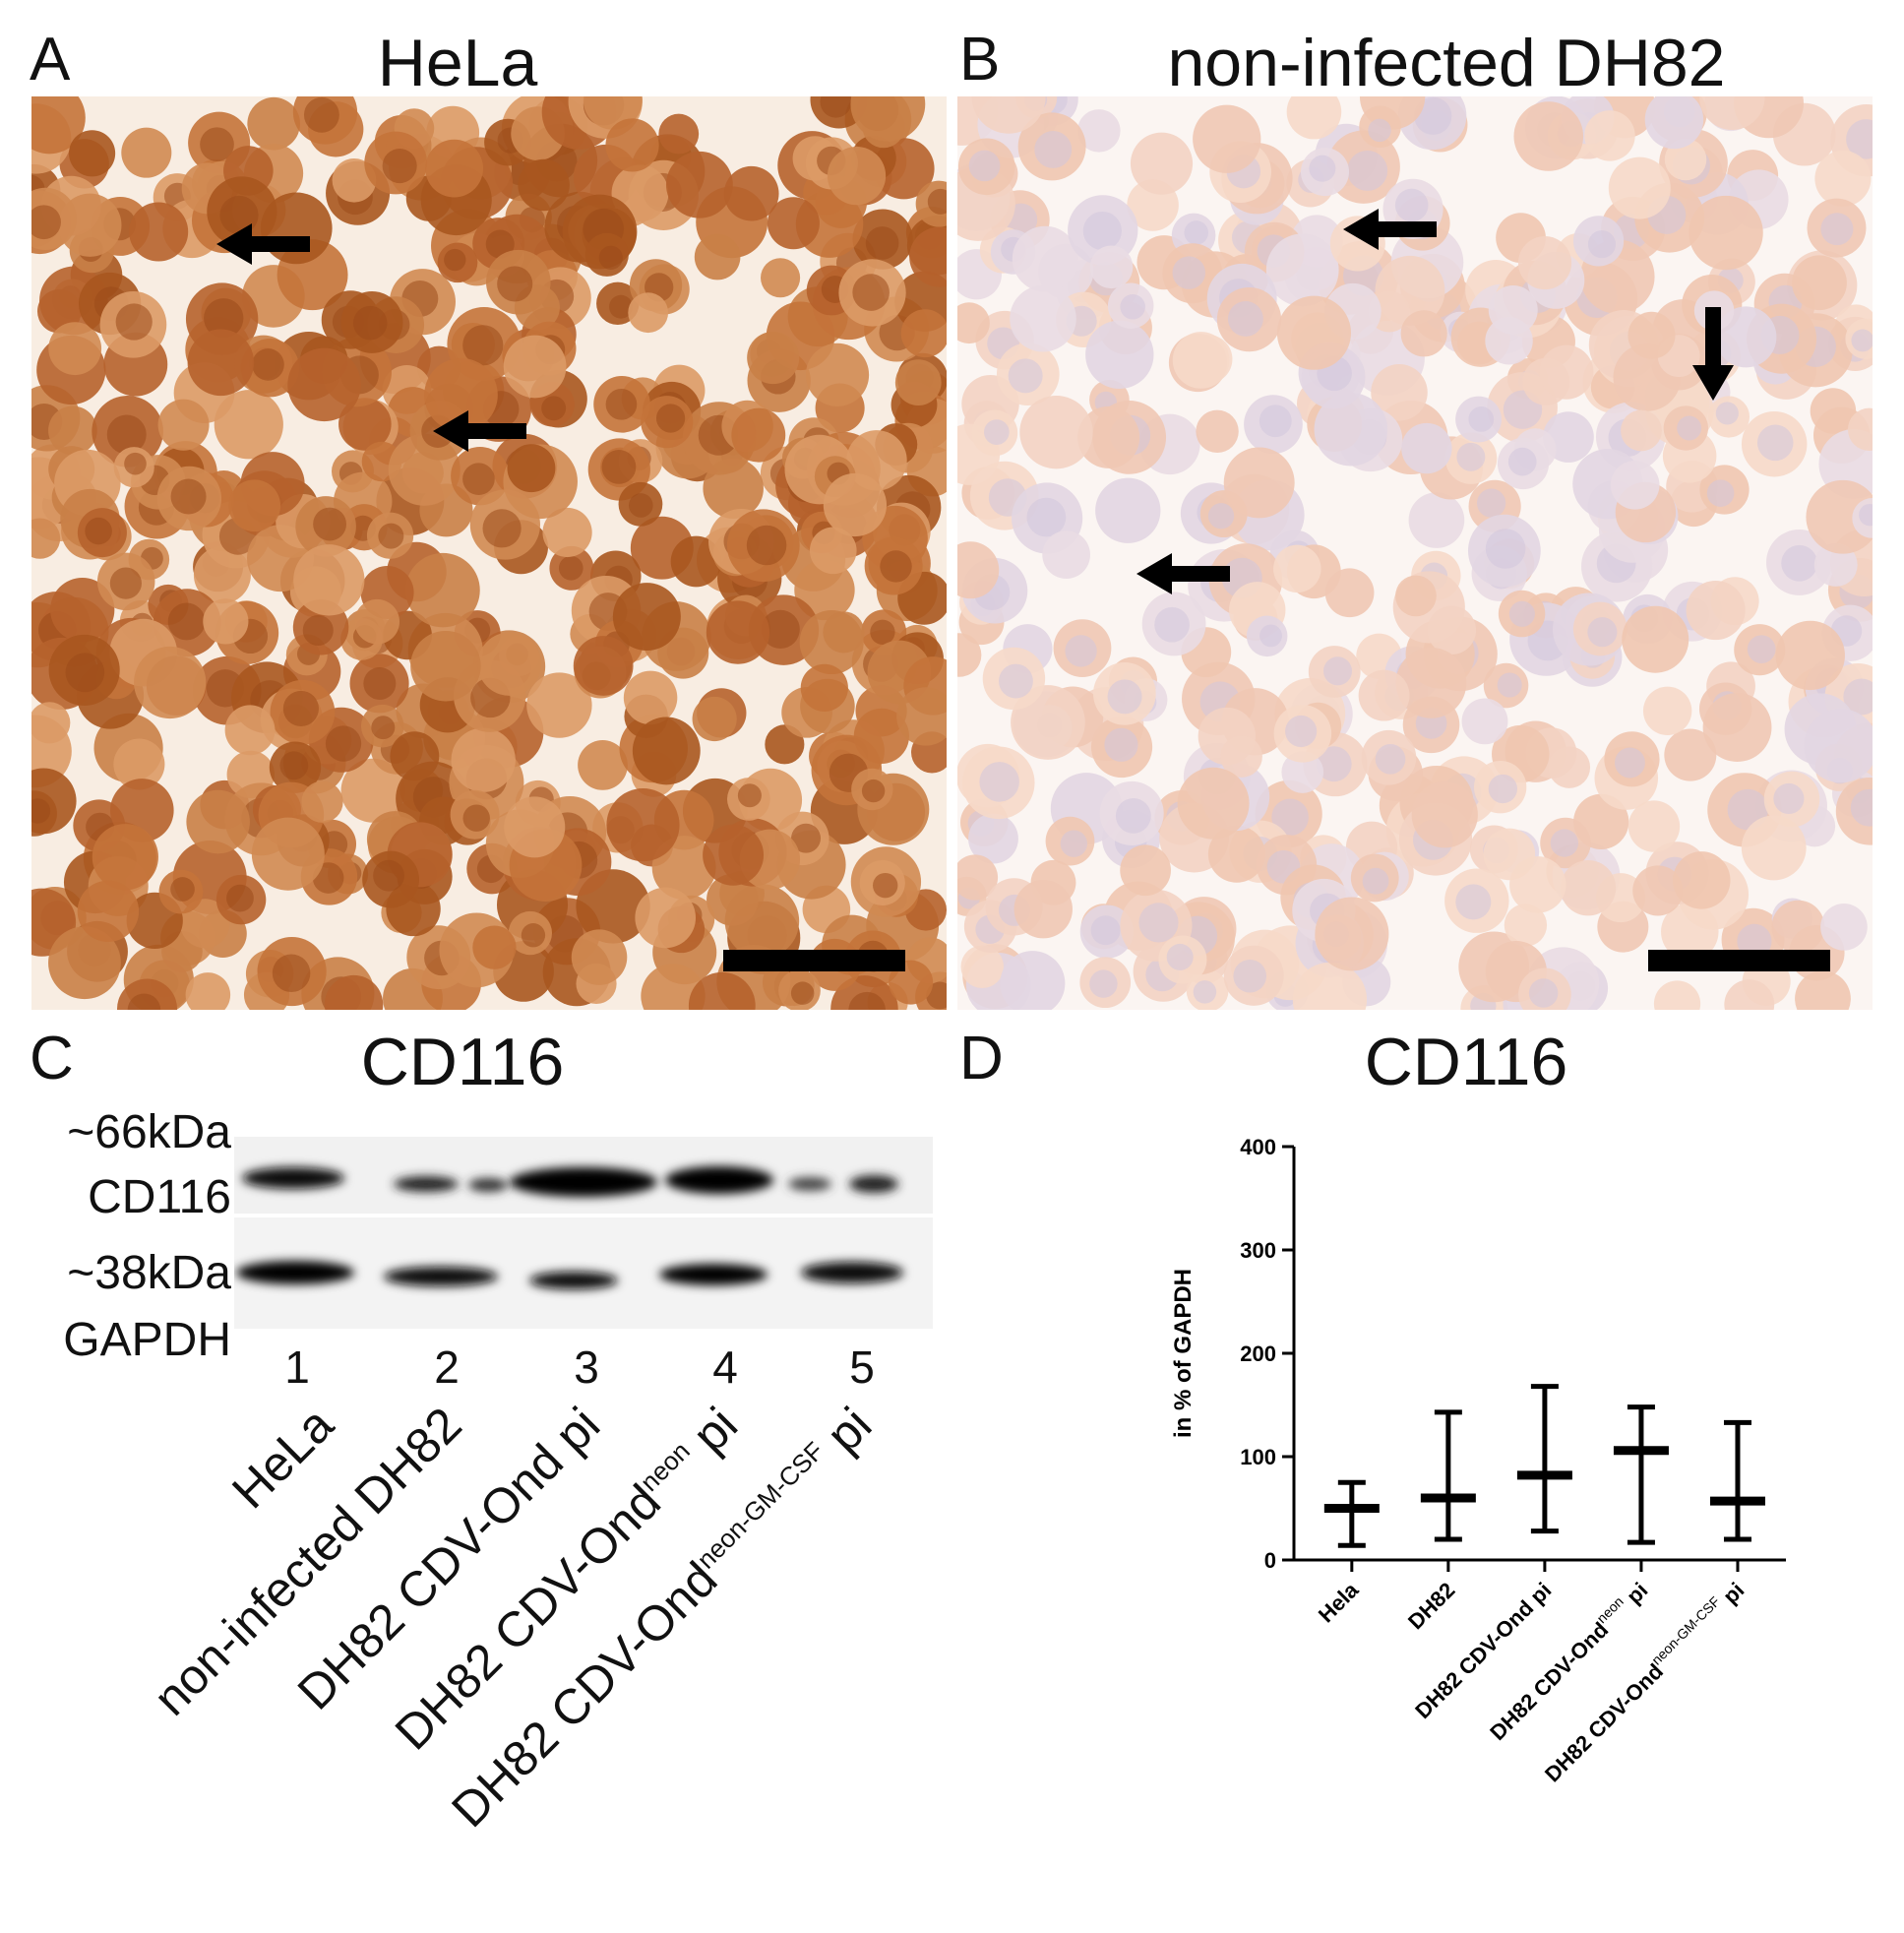 The height and width of the screenshot is (1933, 1904). Describe the element at coordinates (583, 1182) in the screenshot. I see `cd116-band-lane3` at that location.